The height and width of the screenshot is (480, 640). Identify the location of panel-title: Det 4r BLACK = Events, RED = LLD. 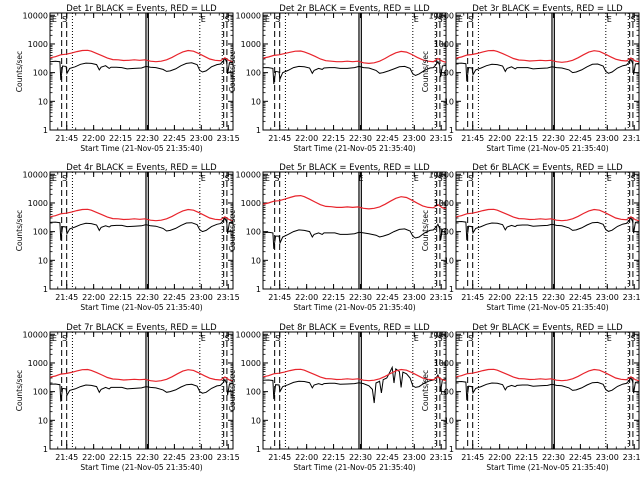
(141, 168).